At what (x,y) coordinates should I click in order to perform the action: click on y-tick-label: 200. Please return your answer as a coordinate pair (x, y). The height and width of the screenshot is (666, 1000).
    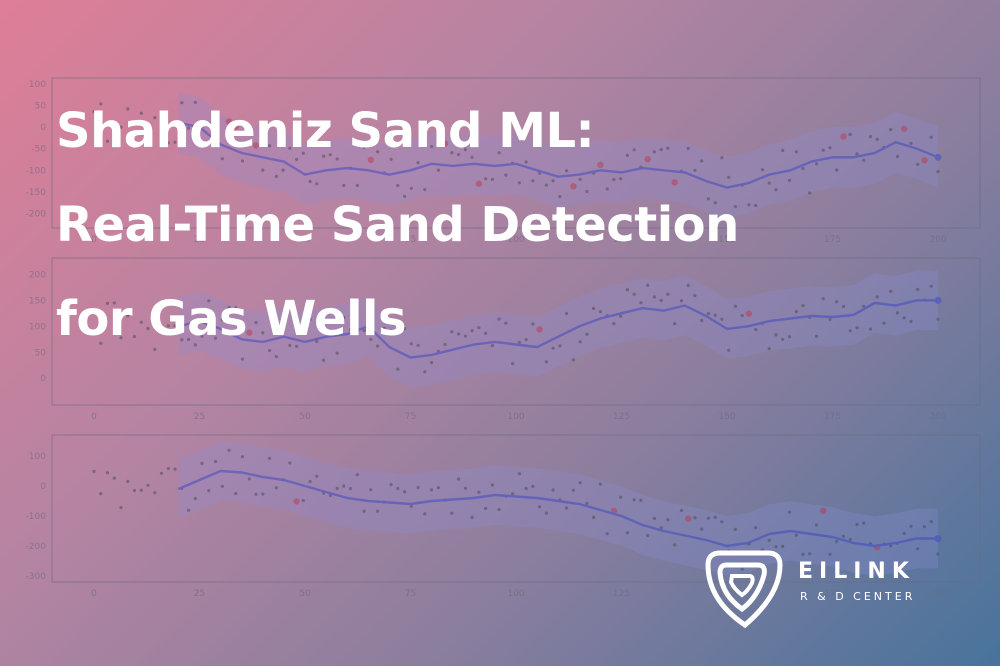
    Looking at the image, I should click on (37, 275).